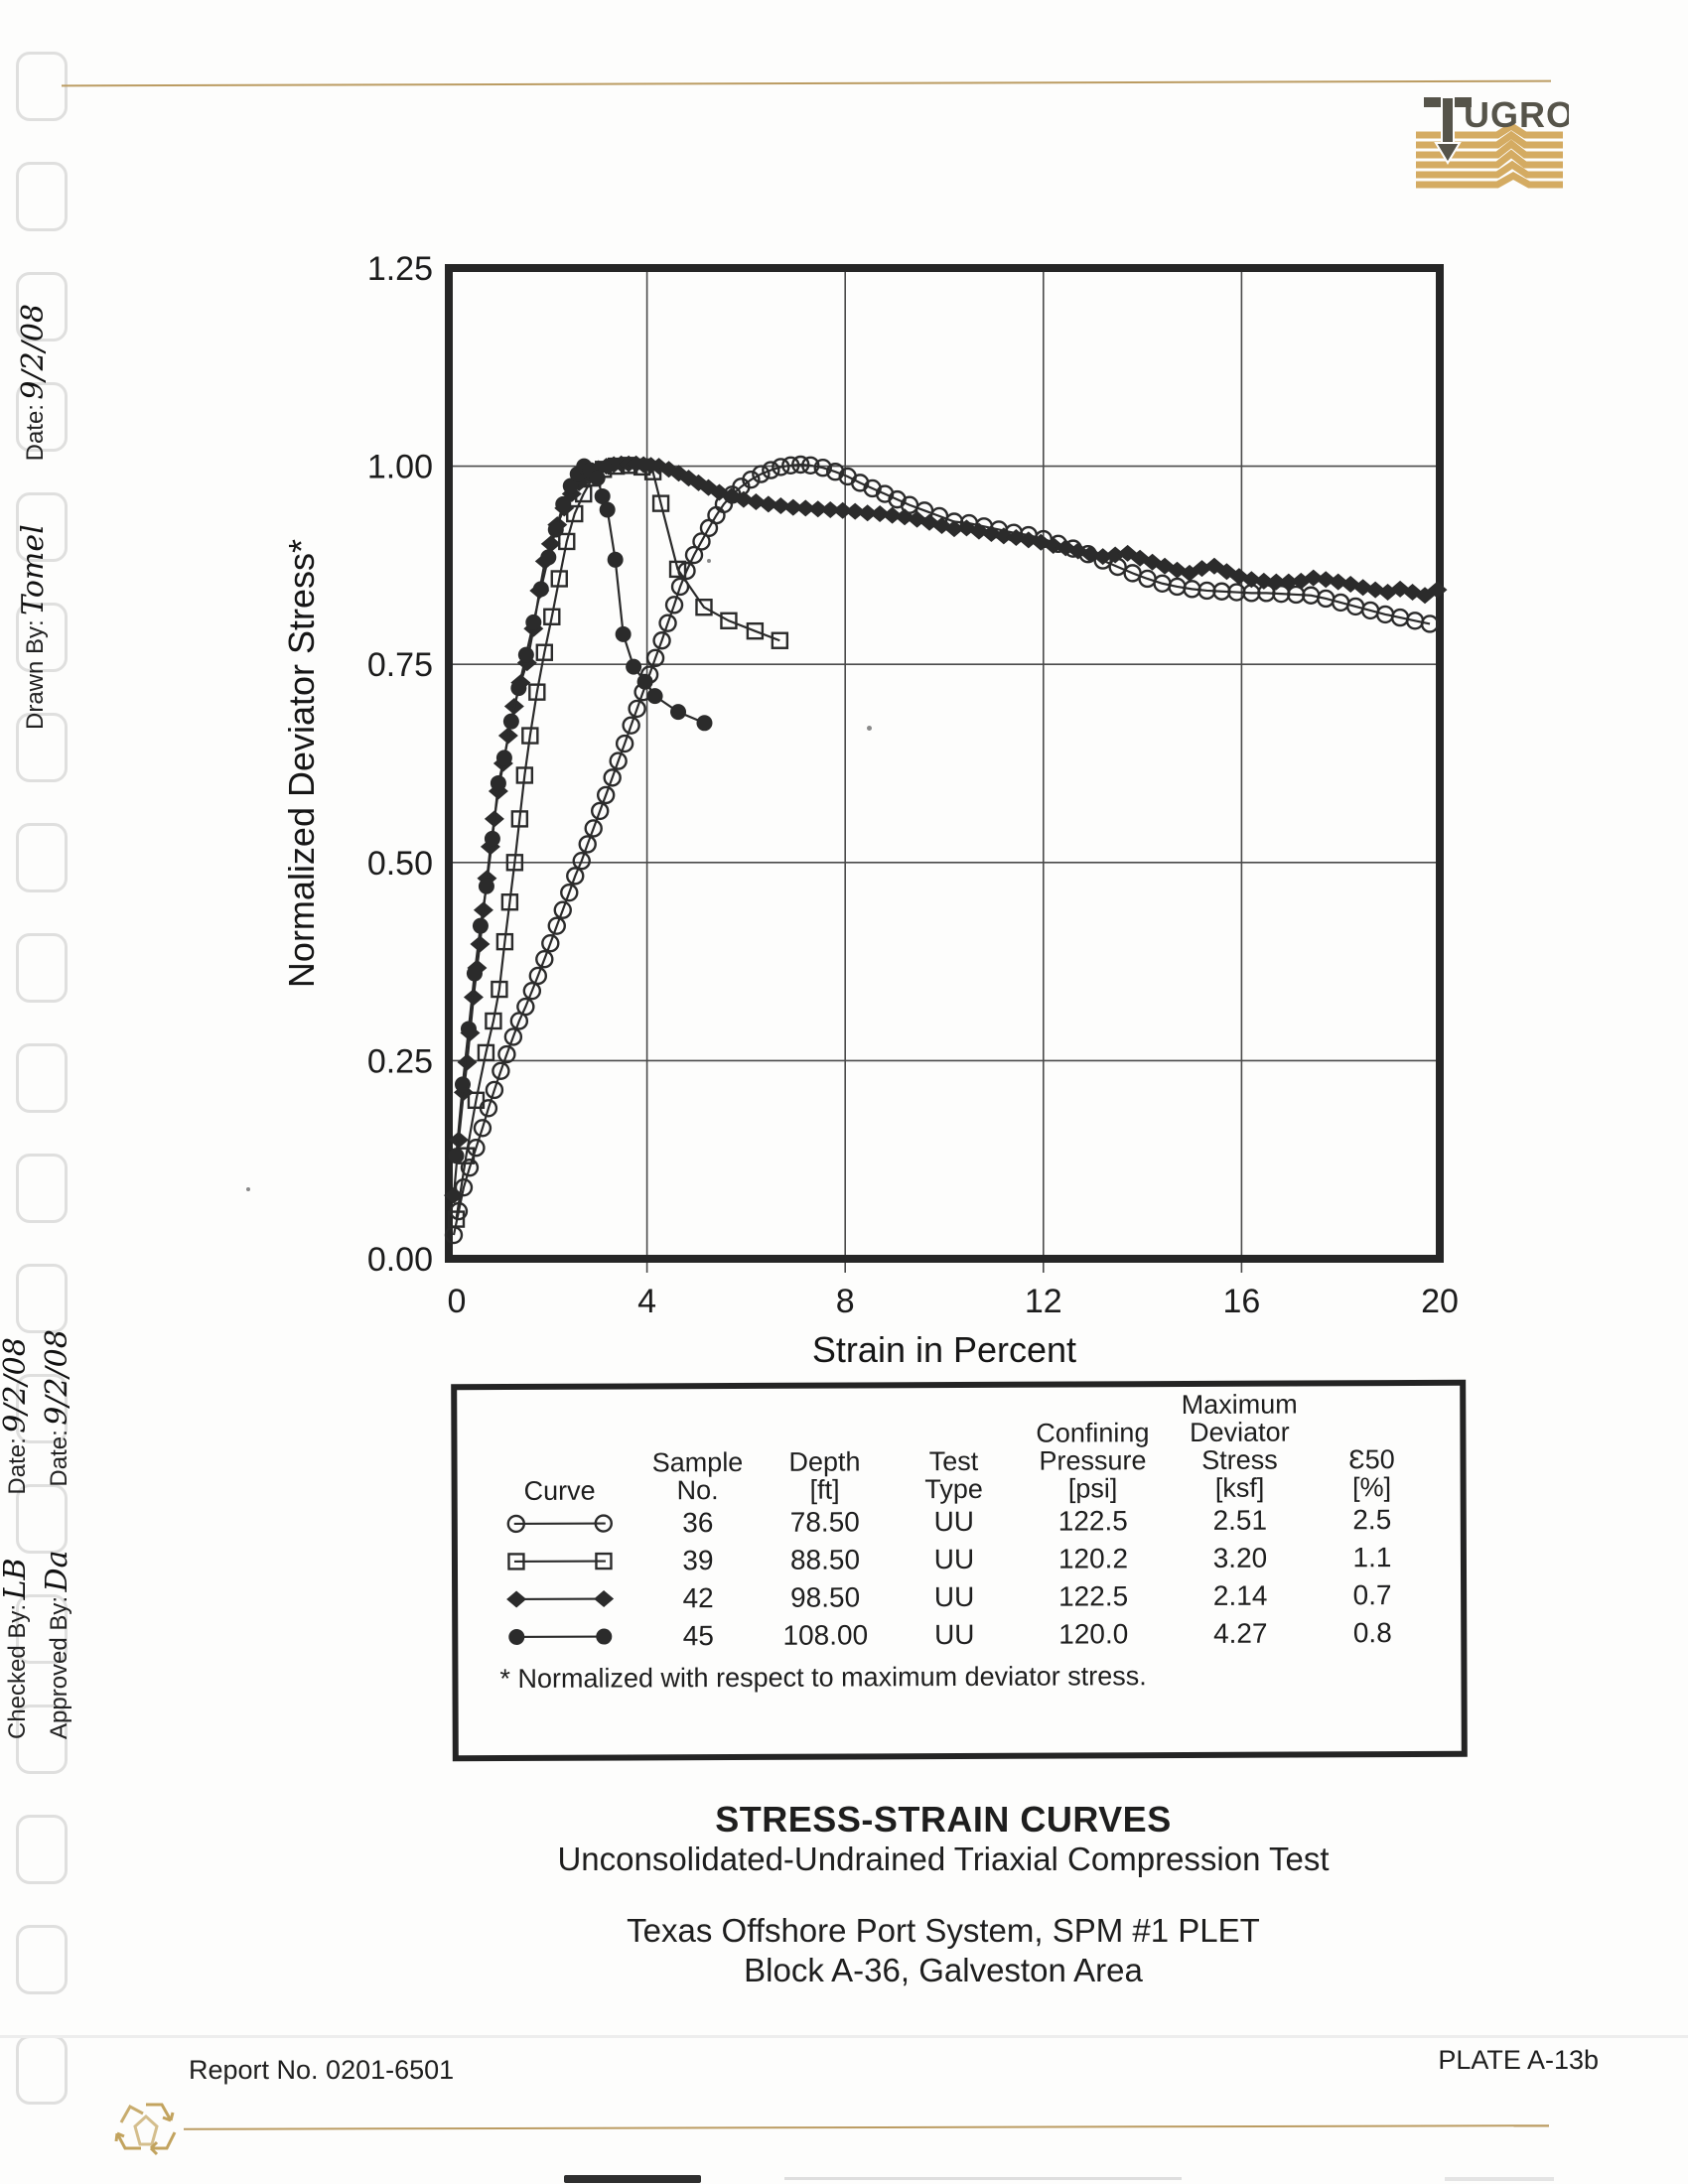  I want to click on fugro-logo: UGRO, so click(1492, 137).